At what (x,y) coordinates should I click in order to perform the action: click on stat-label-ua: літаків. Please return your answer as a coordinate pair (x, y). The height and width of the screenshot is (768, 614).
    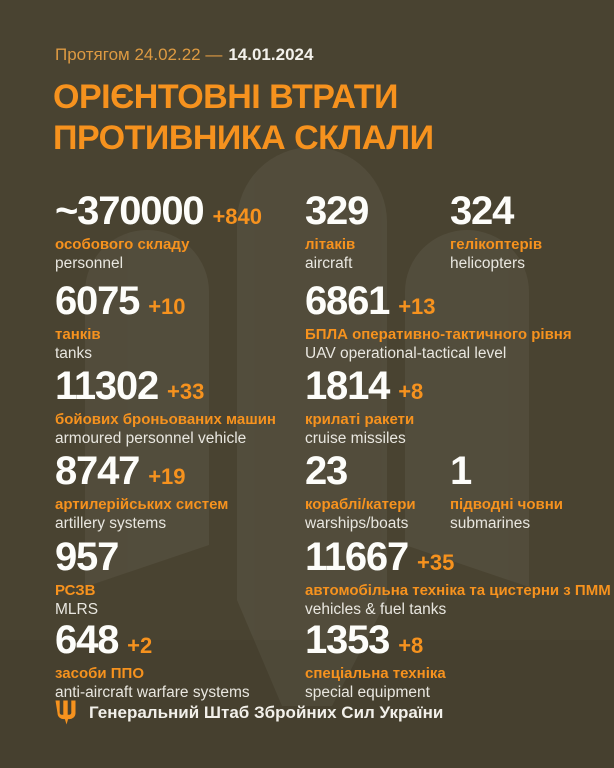
    Looking at the image, I should click on (330, 244).